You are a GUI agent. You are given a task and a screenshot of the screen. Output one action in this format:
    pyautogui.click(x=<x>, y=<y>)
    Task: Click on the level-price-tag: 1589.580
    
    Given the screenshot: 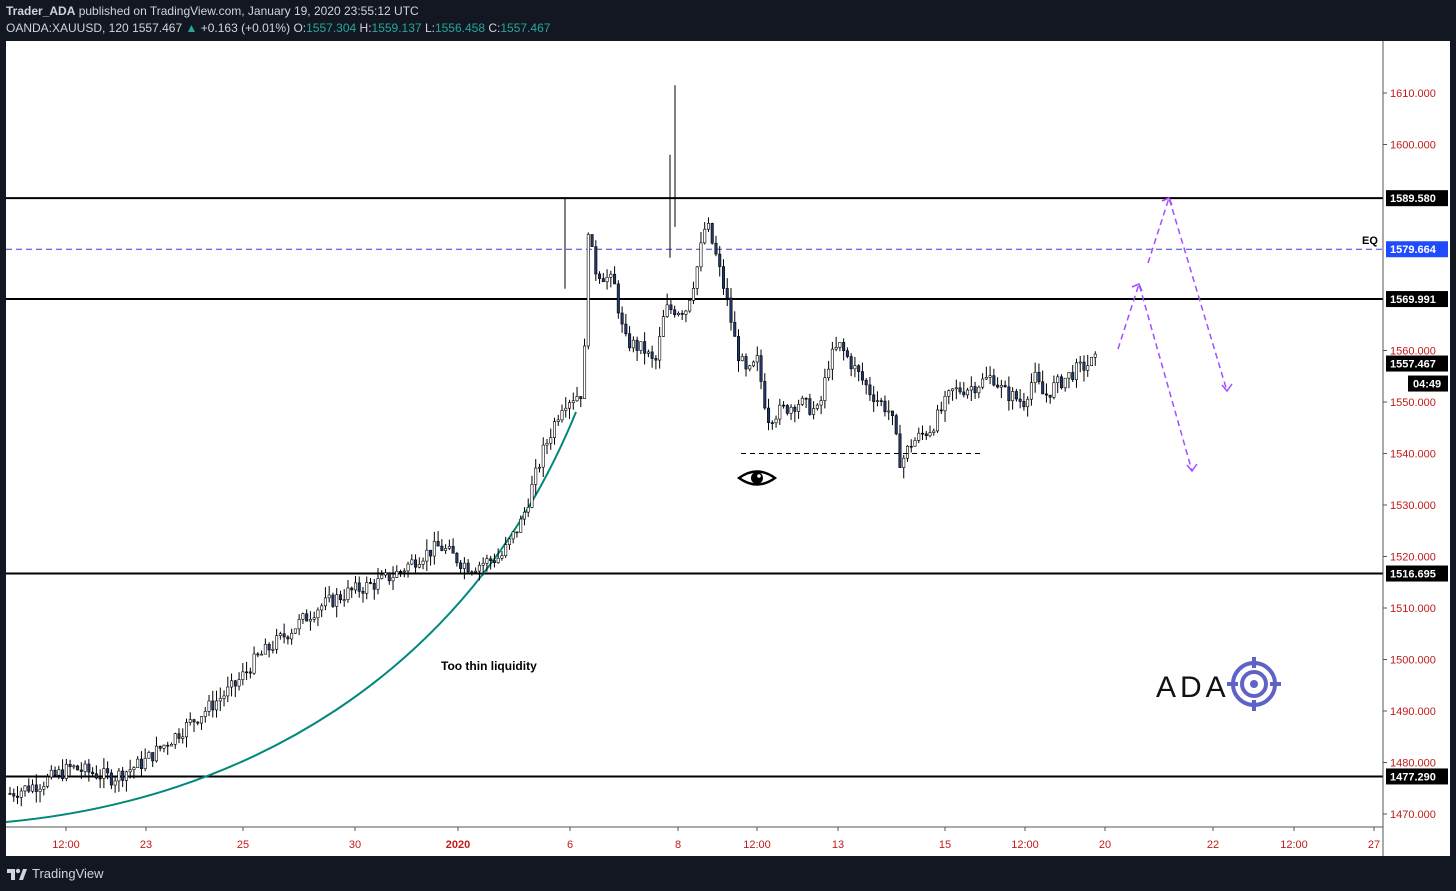 What is the action you would take?
    pyautogui.click(x=1417, y=198)
    